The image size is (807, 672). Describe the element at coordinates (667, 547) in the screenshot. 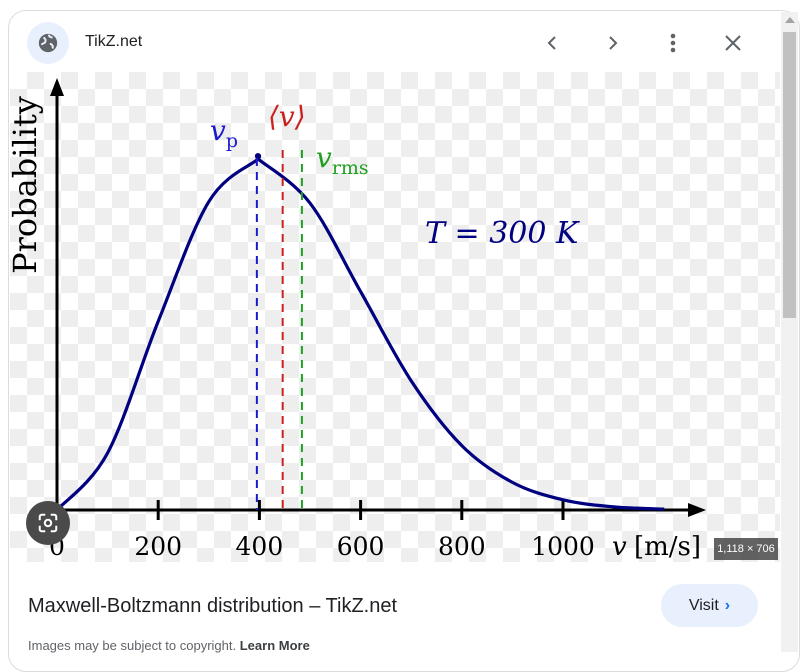

I see `x-axis-unit: [m/s]` at that location.